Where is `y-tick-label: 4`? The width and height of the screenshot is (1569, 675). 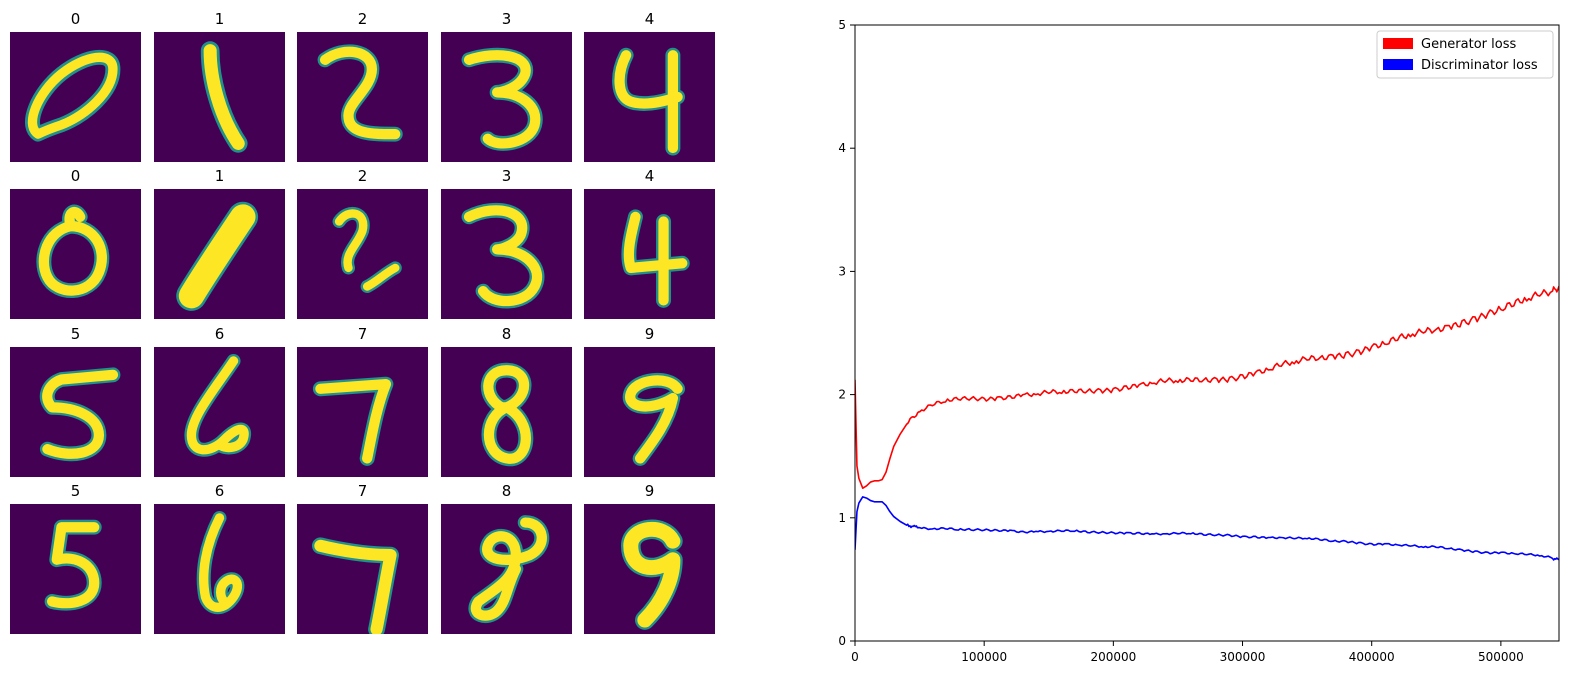 y-tick-label: 4 is located at coordinates (842, 148).